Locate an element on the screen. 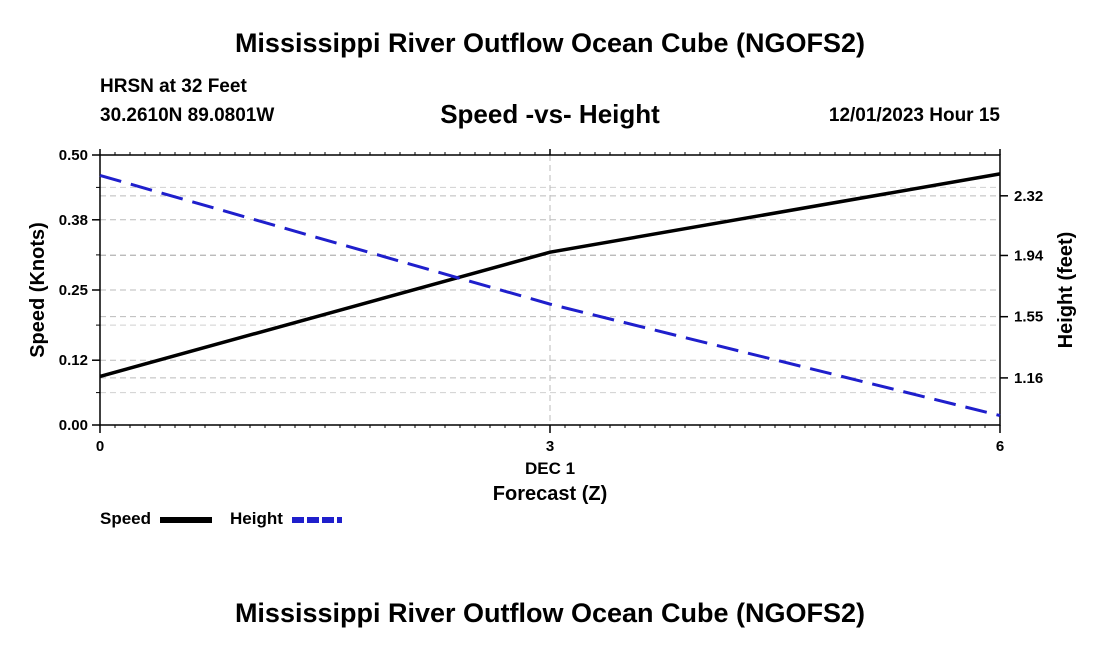  station-label: HRSN at 32 Feet is located at coordinates (173, 86).